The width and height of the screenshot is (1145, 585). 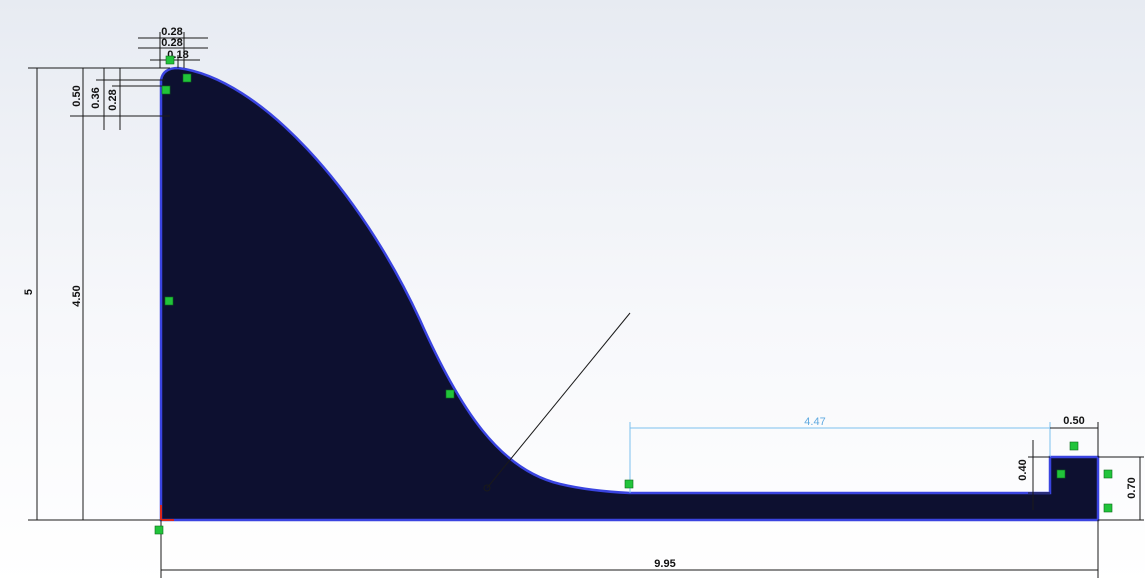 What do you see at coordinates (558, 400) in the screenshot?
I see `construction-line` at bounding box center [558, 400].